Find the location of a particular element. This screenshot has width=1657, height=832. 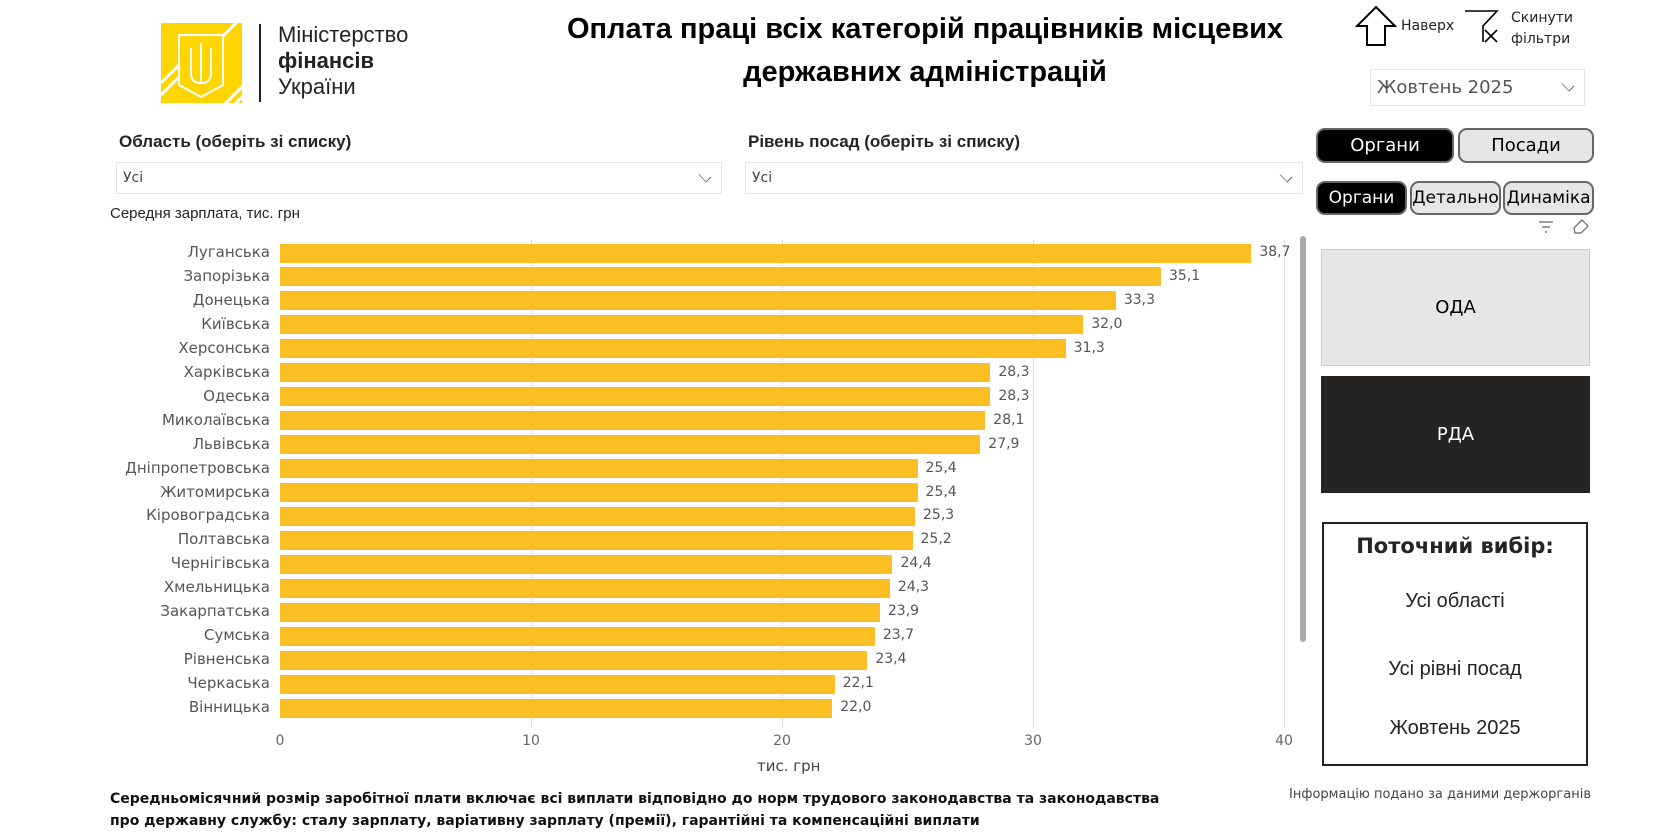

category-label: Київська is located at coordinates (235, 323).